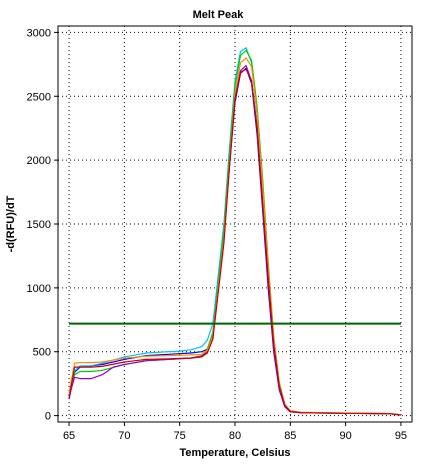 The height and width of the screenshot is (465, 436). I want to click on y-tick-label: 1500, so click(39, 225).